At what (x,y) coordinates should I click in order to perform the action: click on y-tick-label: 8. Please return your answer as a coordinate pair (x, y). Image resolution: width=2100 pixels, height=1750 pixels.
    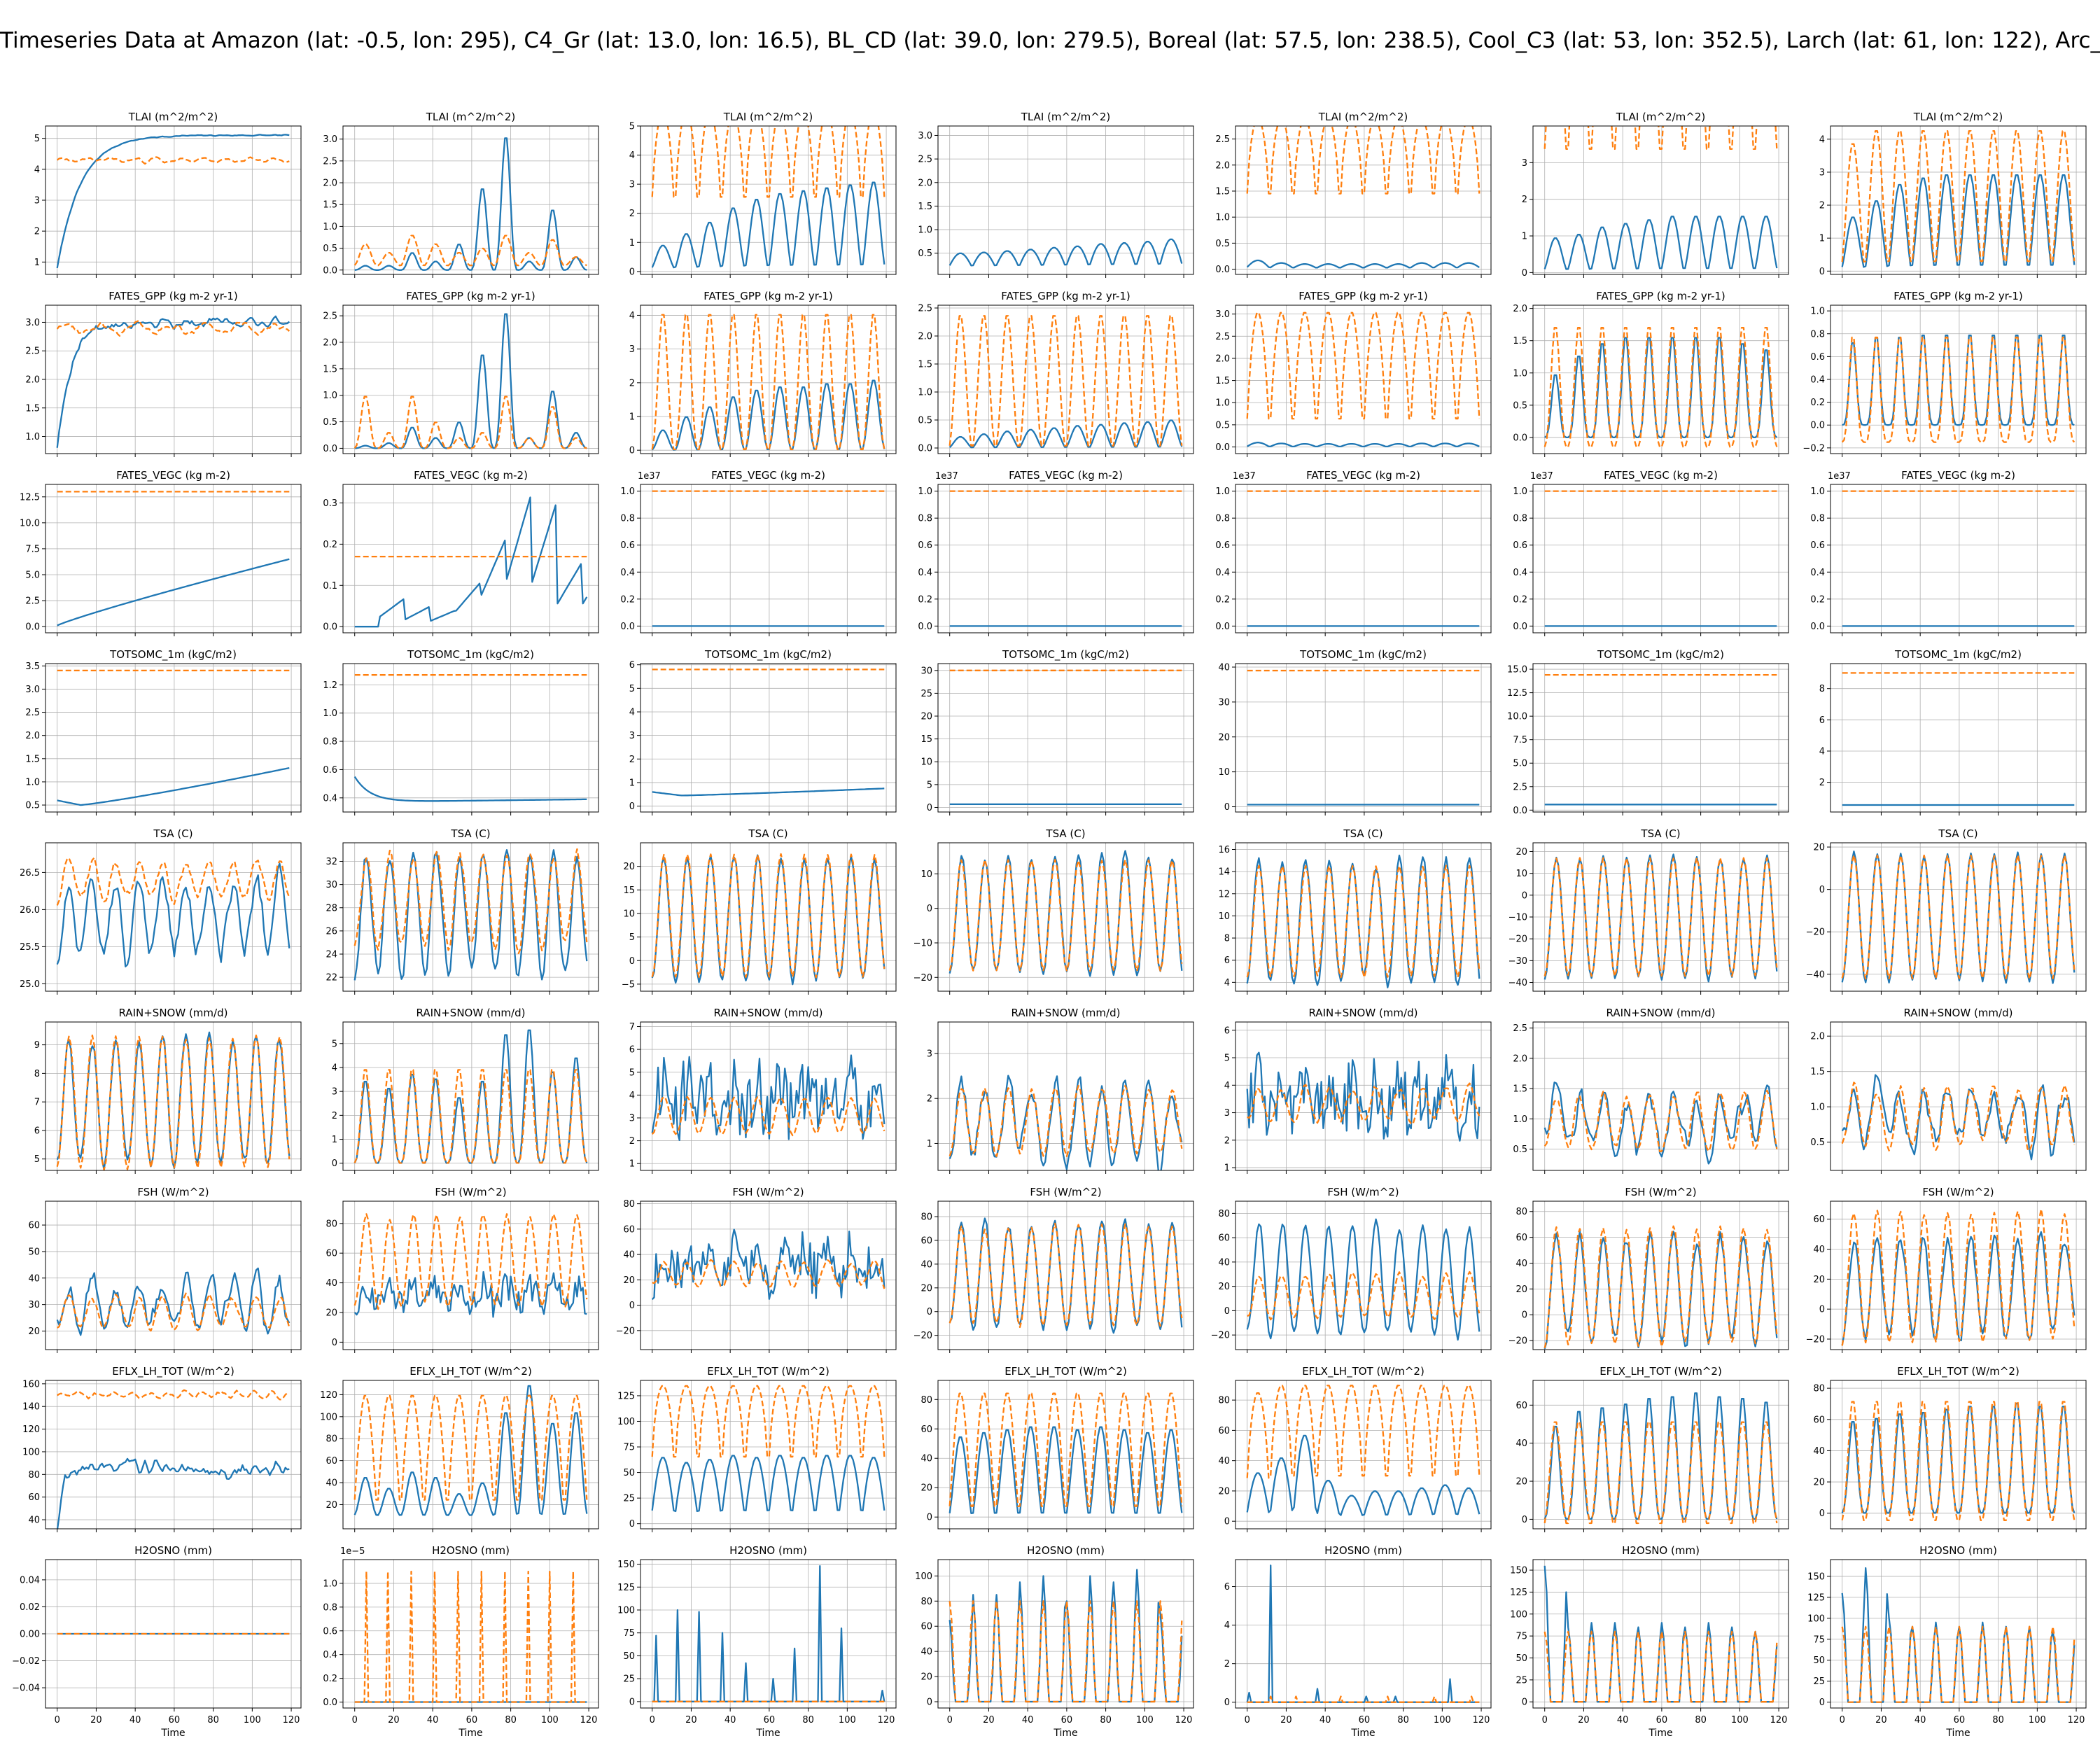
    Looking at the image, I should click on (1227, 939).